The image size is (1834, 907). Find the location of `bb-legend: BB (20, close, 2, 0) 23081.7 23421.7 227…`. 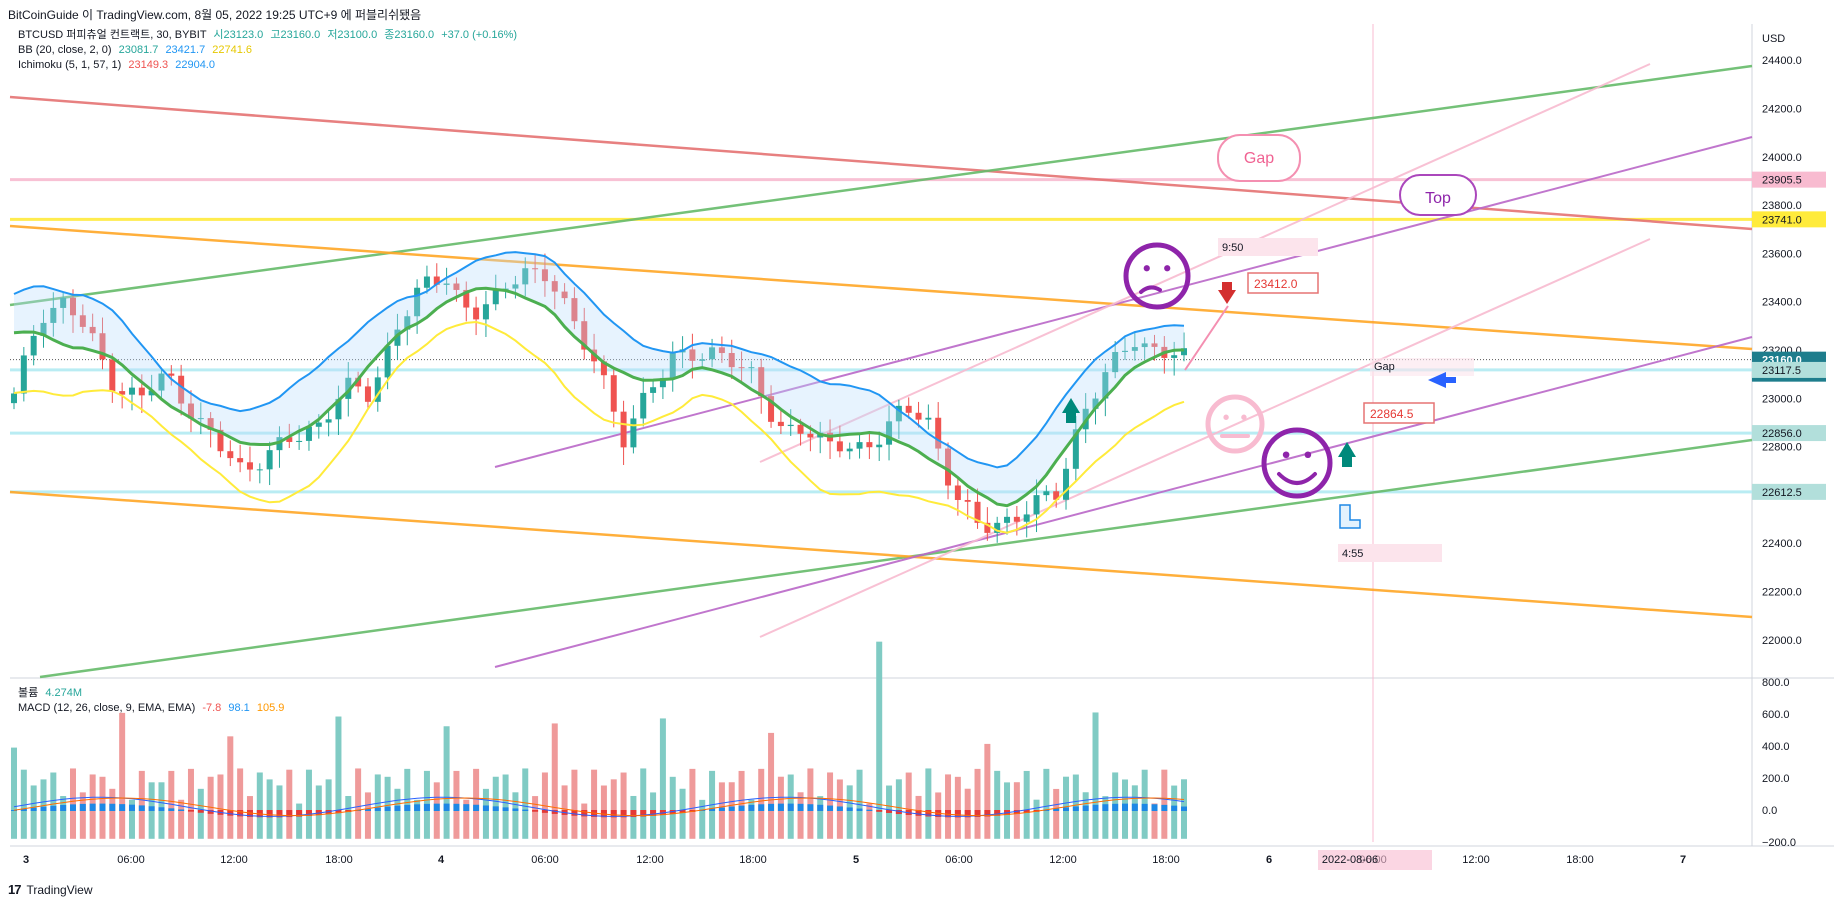

bb-legend: BB (20, close, 2, 0) 23081.7 23421.7 227… is located at coordinates (135, 50).